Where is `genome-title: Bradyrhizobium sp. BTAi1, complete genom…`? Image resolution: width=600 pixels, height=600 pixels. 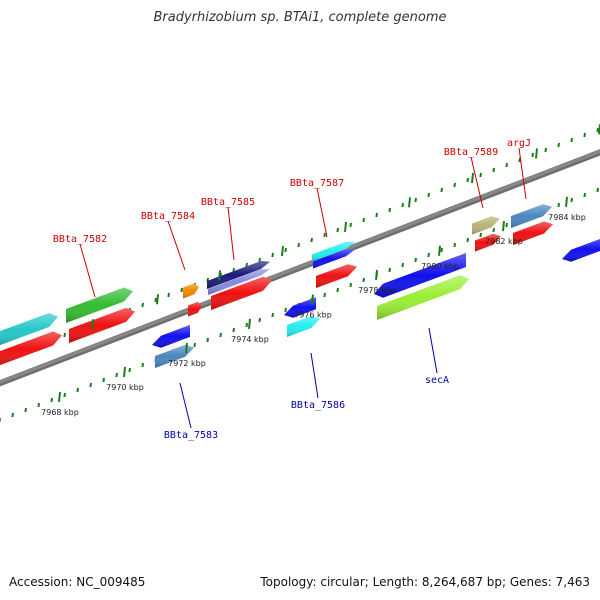 genome-title: Bradyrhizobium sp. BTAi1, complete genom… is located at coordinates (300, 17).